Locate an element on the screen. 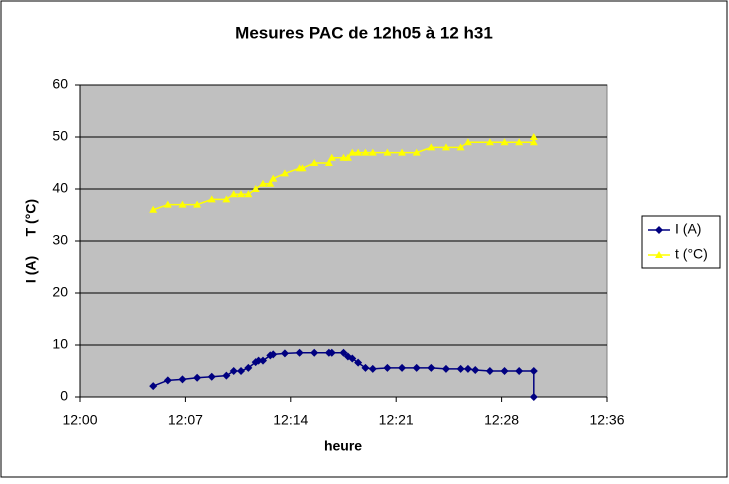  y-tick-label: 30 is located at coordinates (60, 240).